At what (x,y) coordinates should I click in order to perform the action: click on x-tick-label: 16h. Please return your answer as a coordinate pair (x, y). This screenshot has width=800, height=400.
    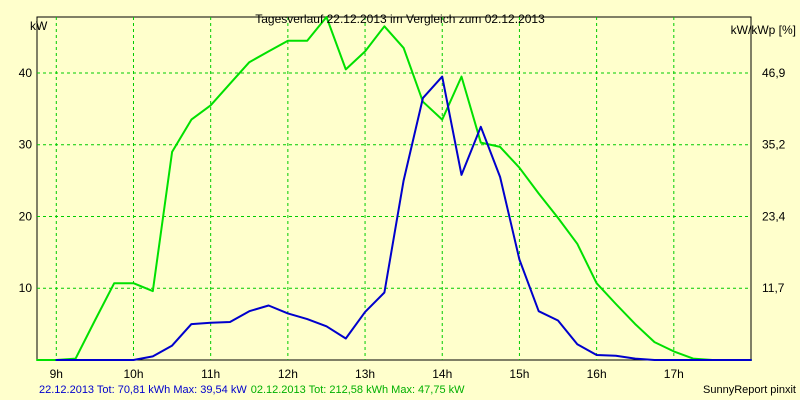
    Looking at the image, I should click on (597, 374).